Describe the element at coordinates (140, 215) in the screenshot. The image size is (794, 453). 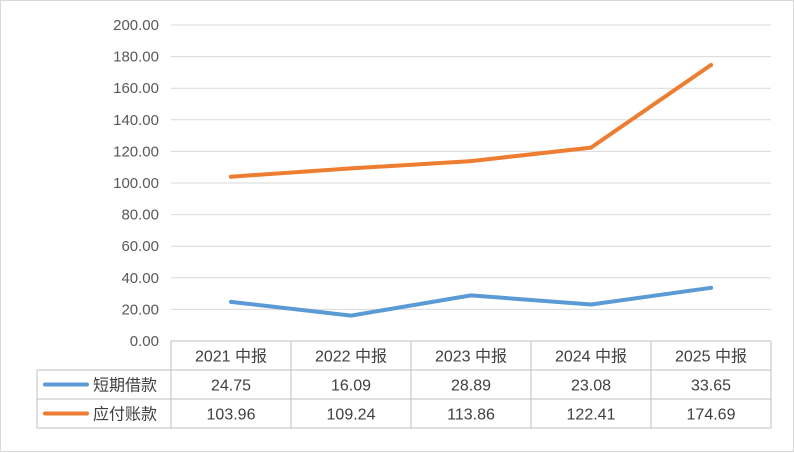
I see `y-tick-label: 80.00` at that location.